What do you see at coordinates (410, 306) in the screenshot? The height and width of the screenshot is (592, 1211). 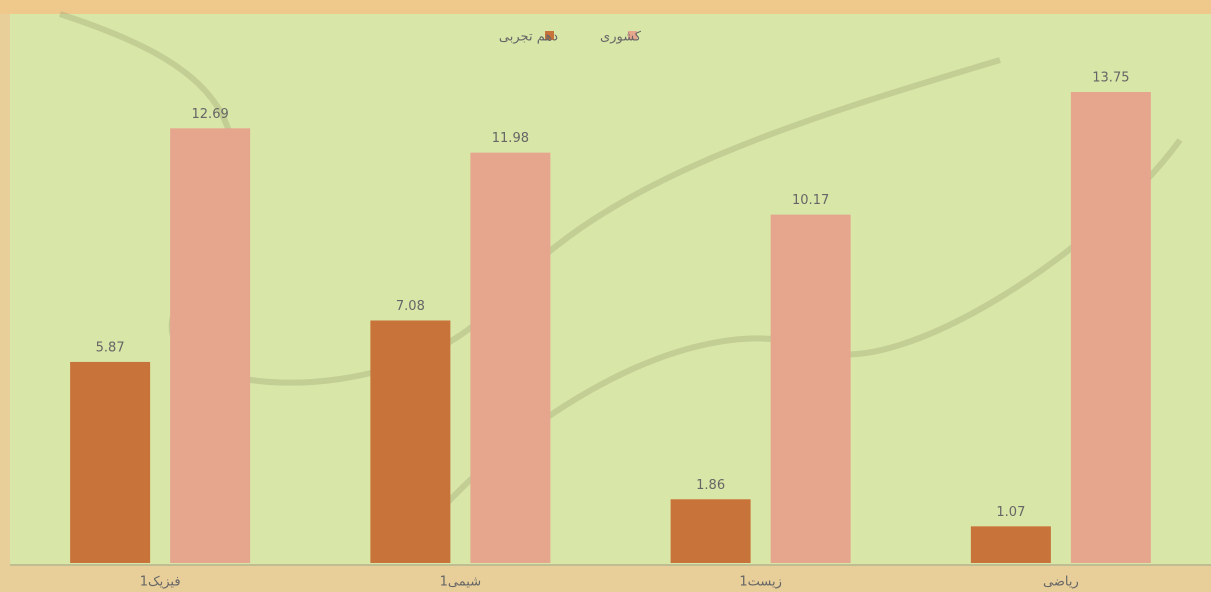 I see `data-label: 7.08` at bounding box center [410, 306].